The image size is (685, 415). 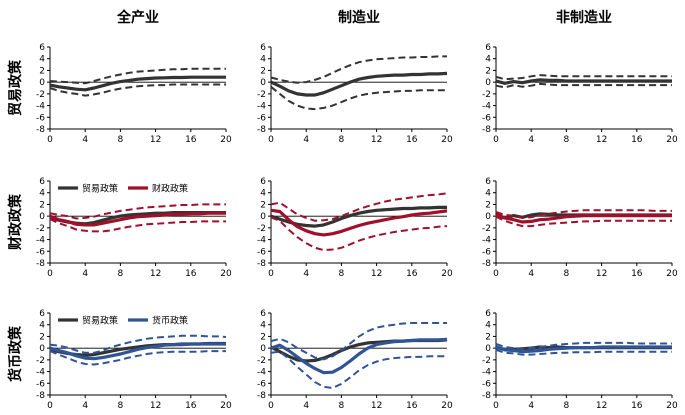 I want to click on row-title: 贸易政策, so click(x=15, y=87).